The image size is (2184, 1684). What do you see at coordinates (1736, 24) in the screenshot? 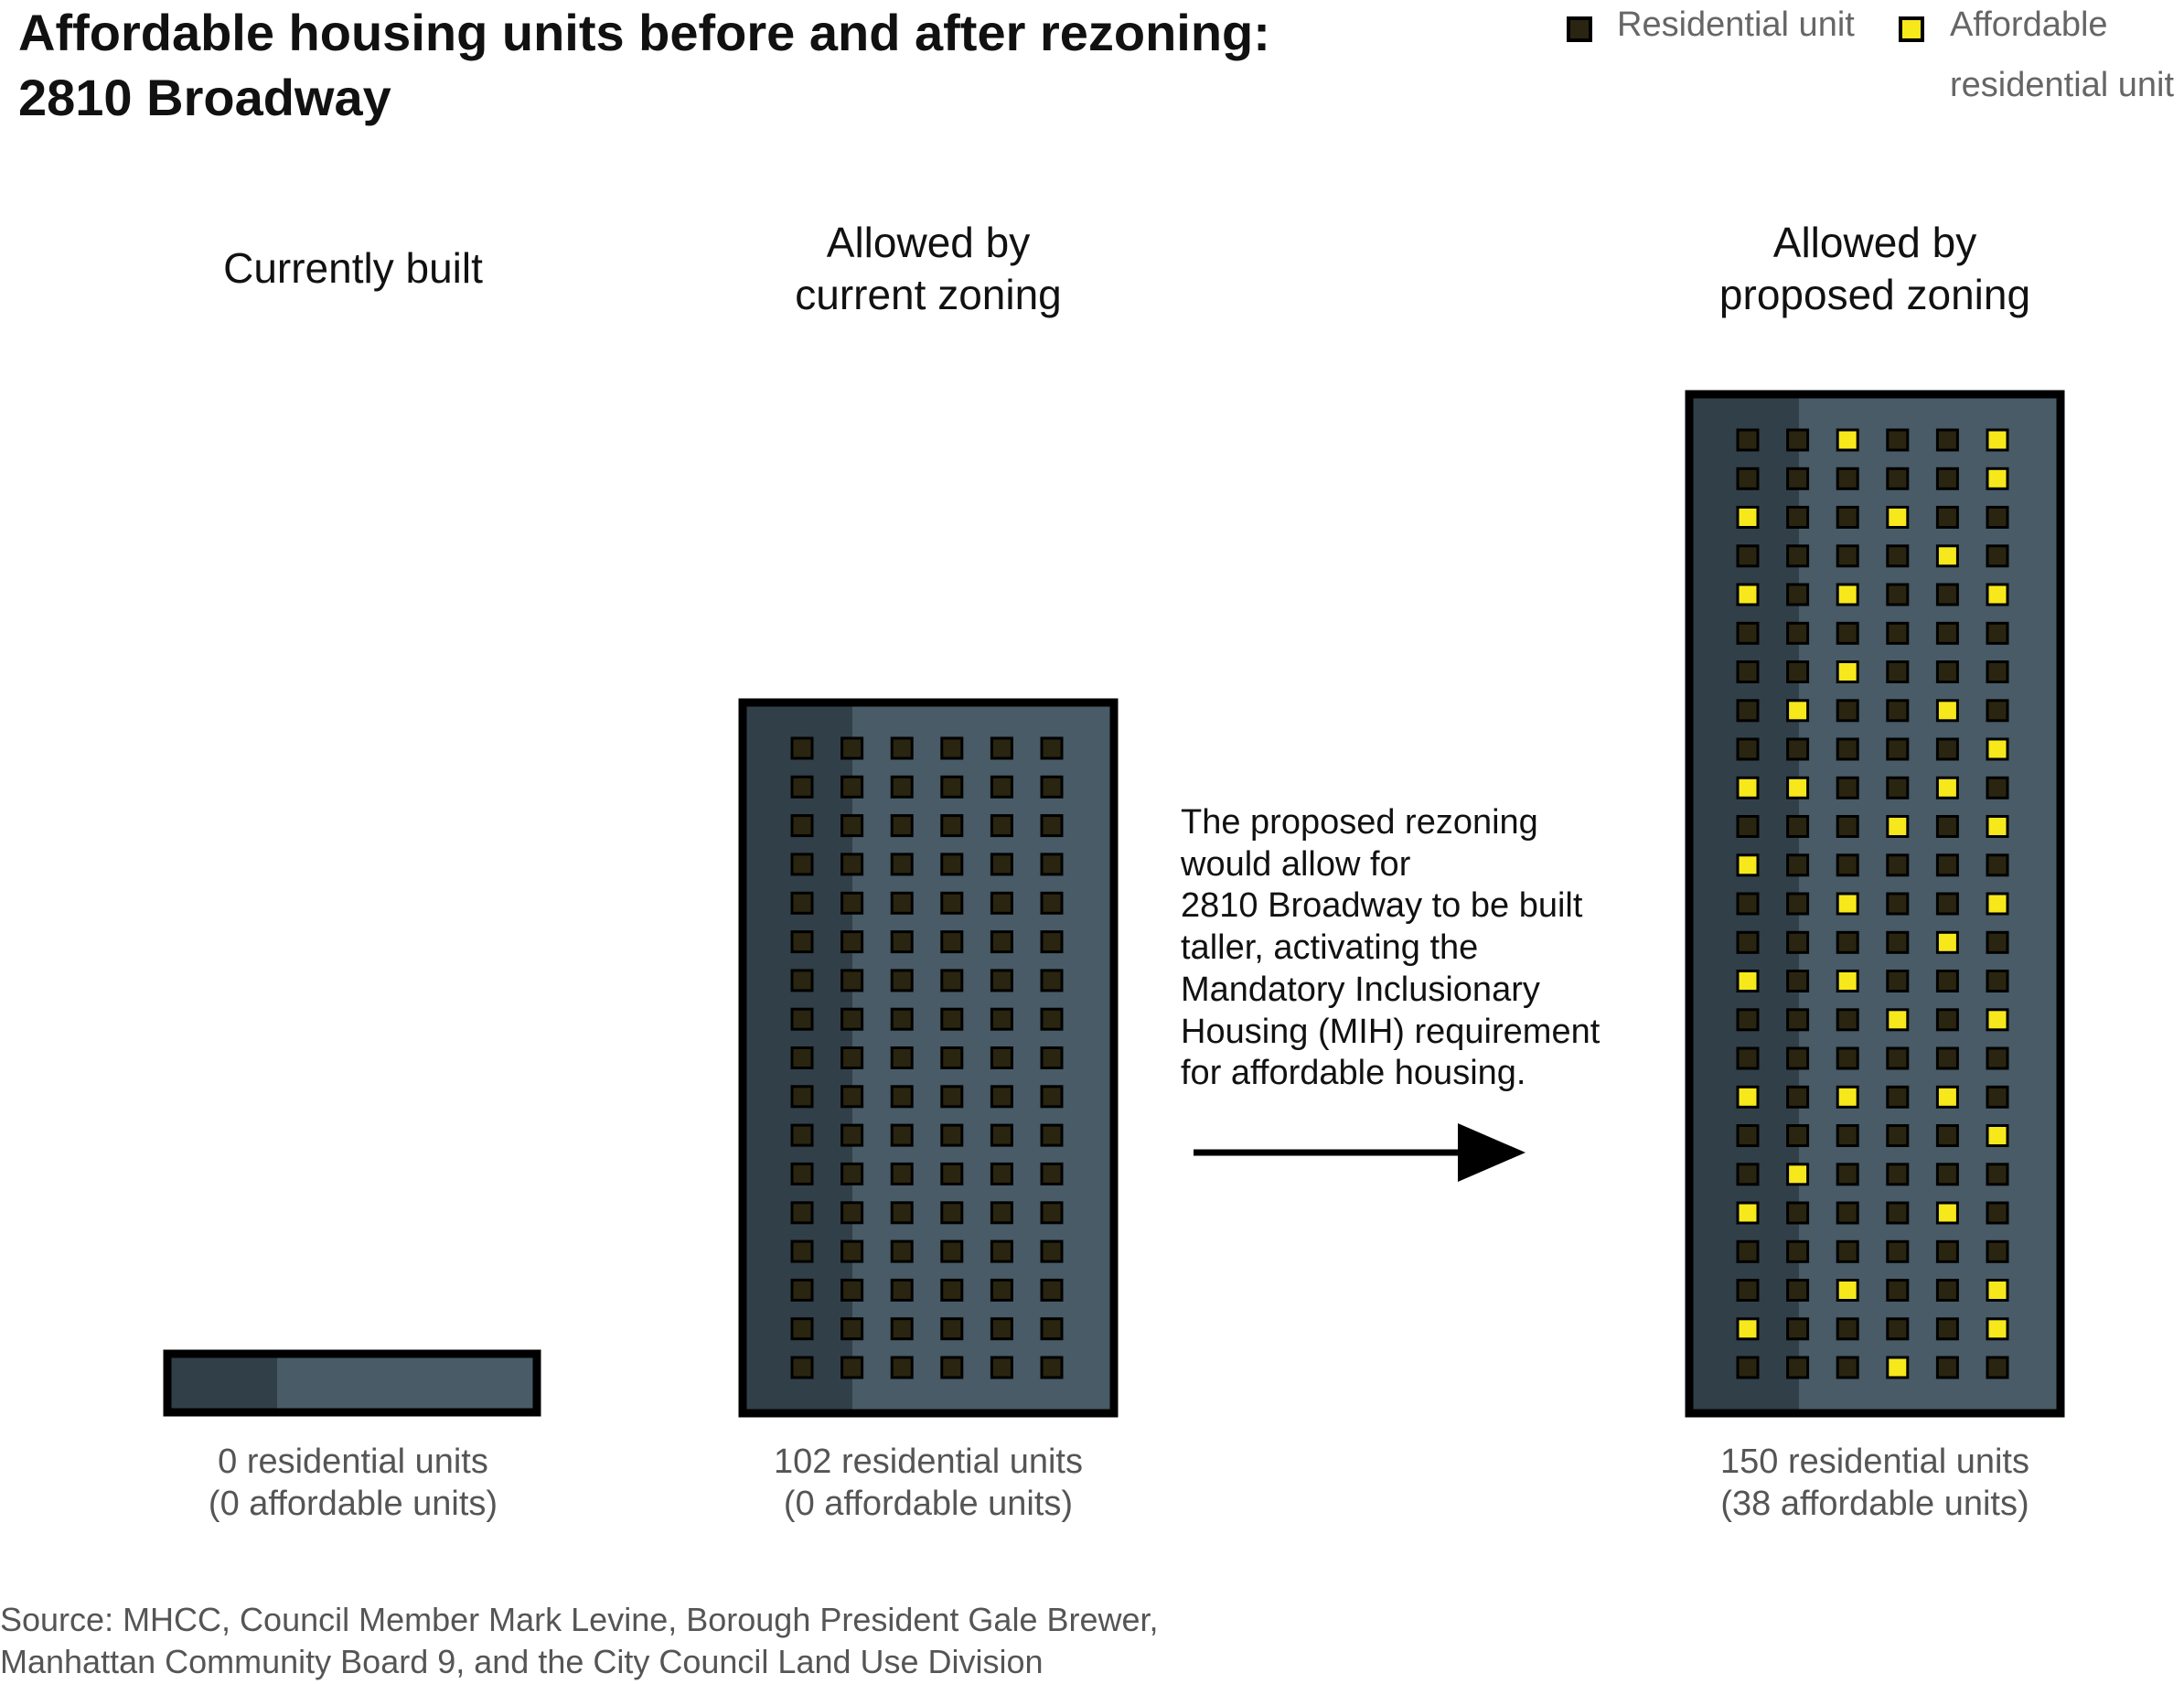
I see `legend-residential-label: Residential unit` at bounding box center [1736, 24].